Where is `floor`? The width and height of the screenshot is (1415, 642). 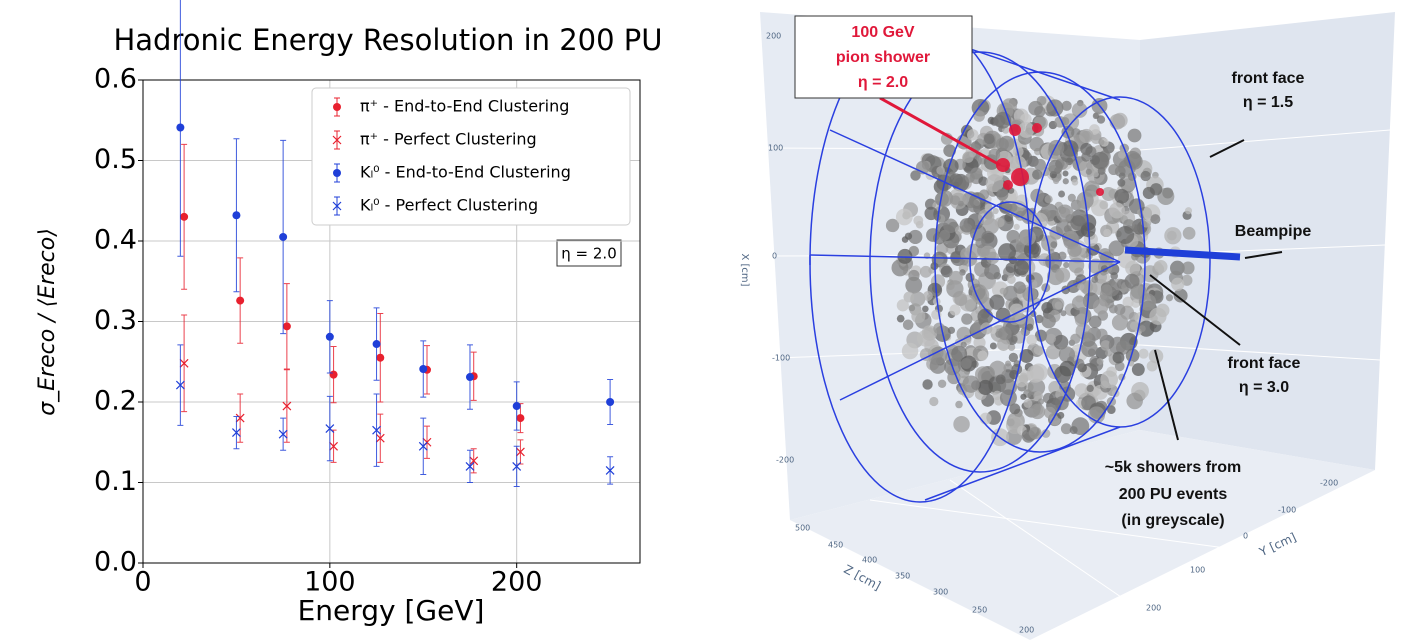 floor is located at coordinates (1082, 535).